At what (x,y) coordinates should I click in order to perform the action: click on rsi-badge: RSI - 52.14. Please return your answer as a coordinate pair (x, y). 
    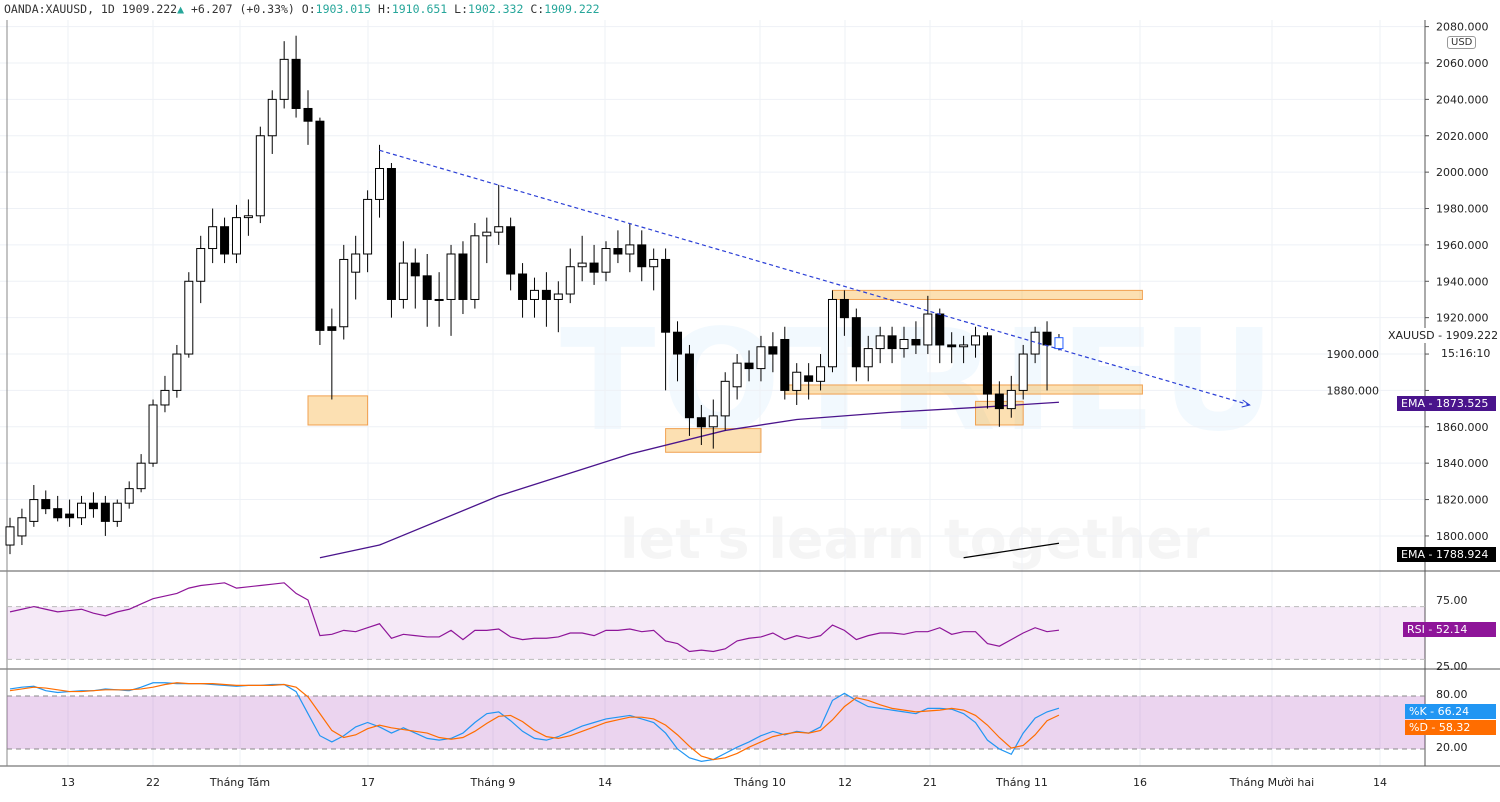
    Looking at the image, I should click on (1449, 629).